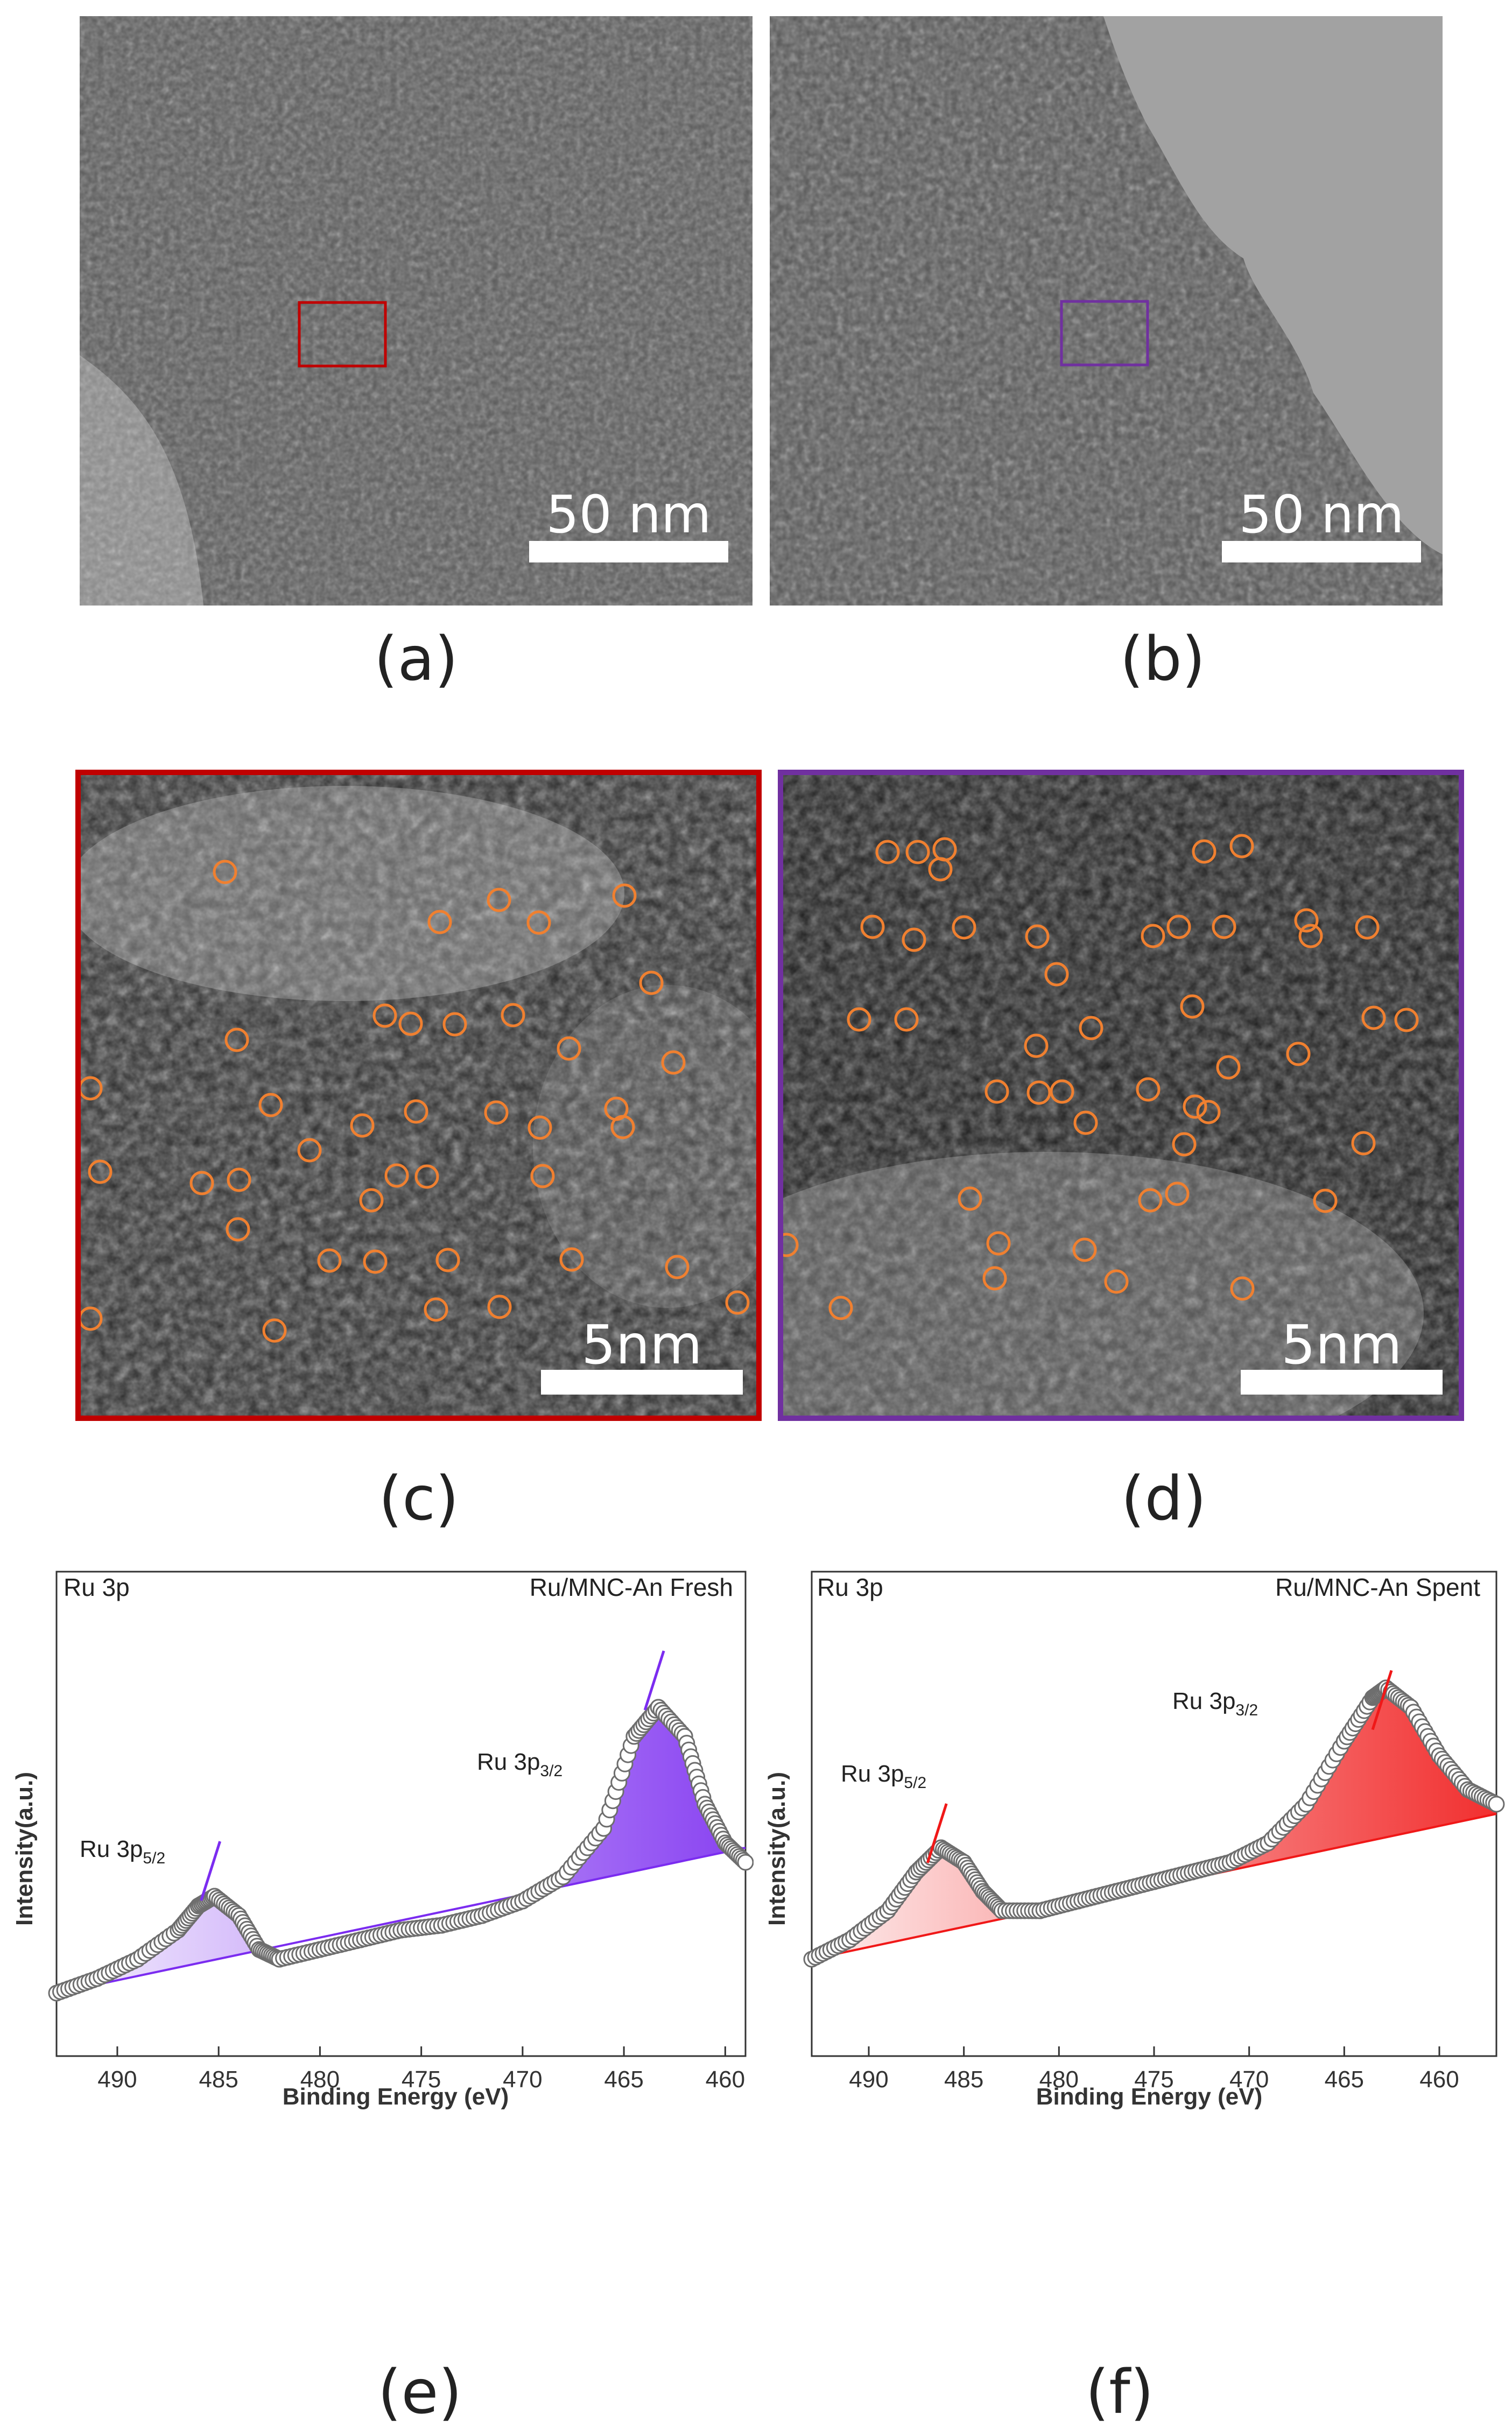 The height and width of the screenshot is (2435, 1512). Describe the element at coordinates (1341, 1344) in the screenshot. I see `scale-label-d: 5nm` at that location.